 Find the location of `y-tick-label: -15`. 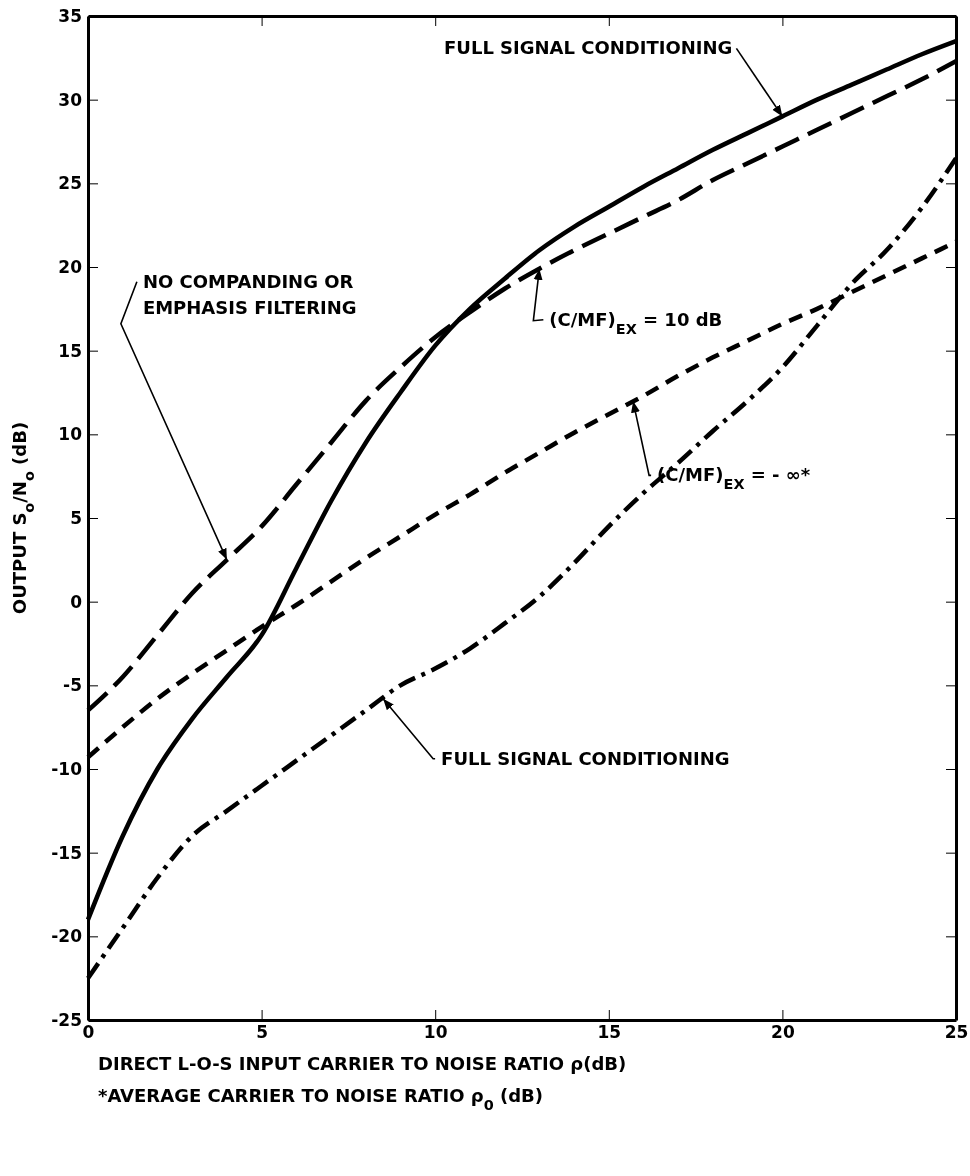

y-tick-label: -15 is located at coordinates (66, 852).